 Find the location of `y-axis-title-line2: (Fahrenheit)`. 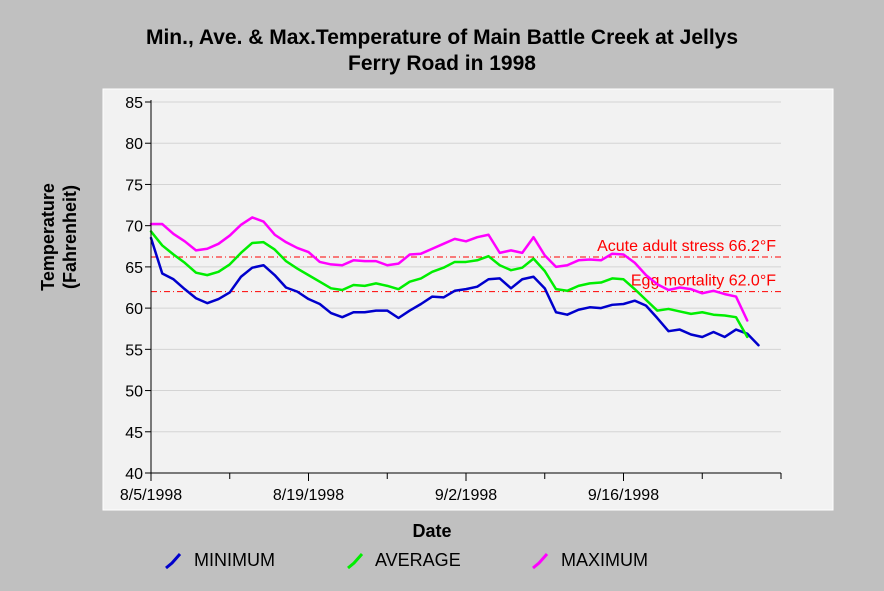

y-axis-title-line2: (Fahrenheit) is located at coordinates (70, 237).